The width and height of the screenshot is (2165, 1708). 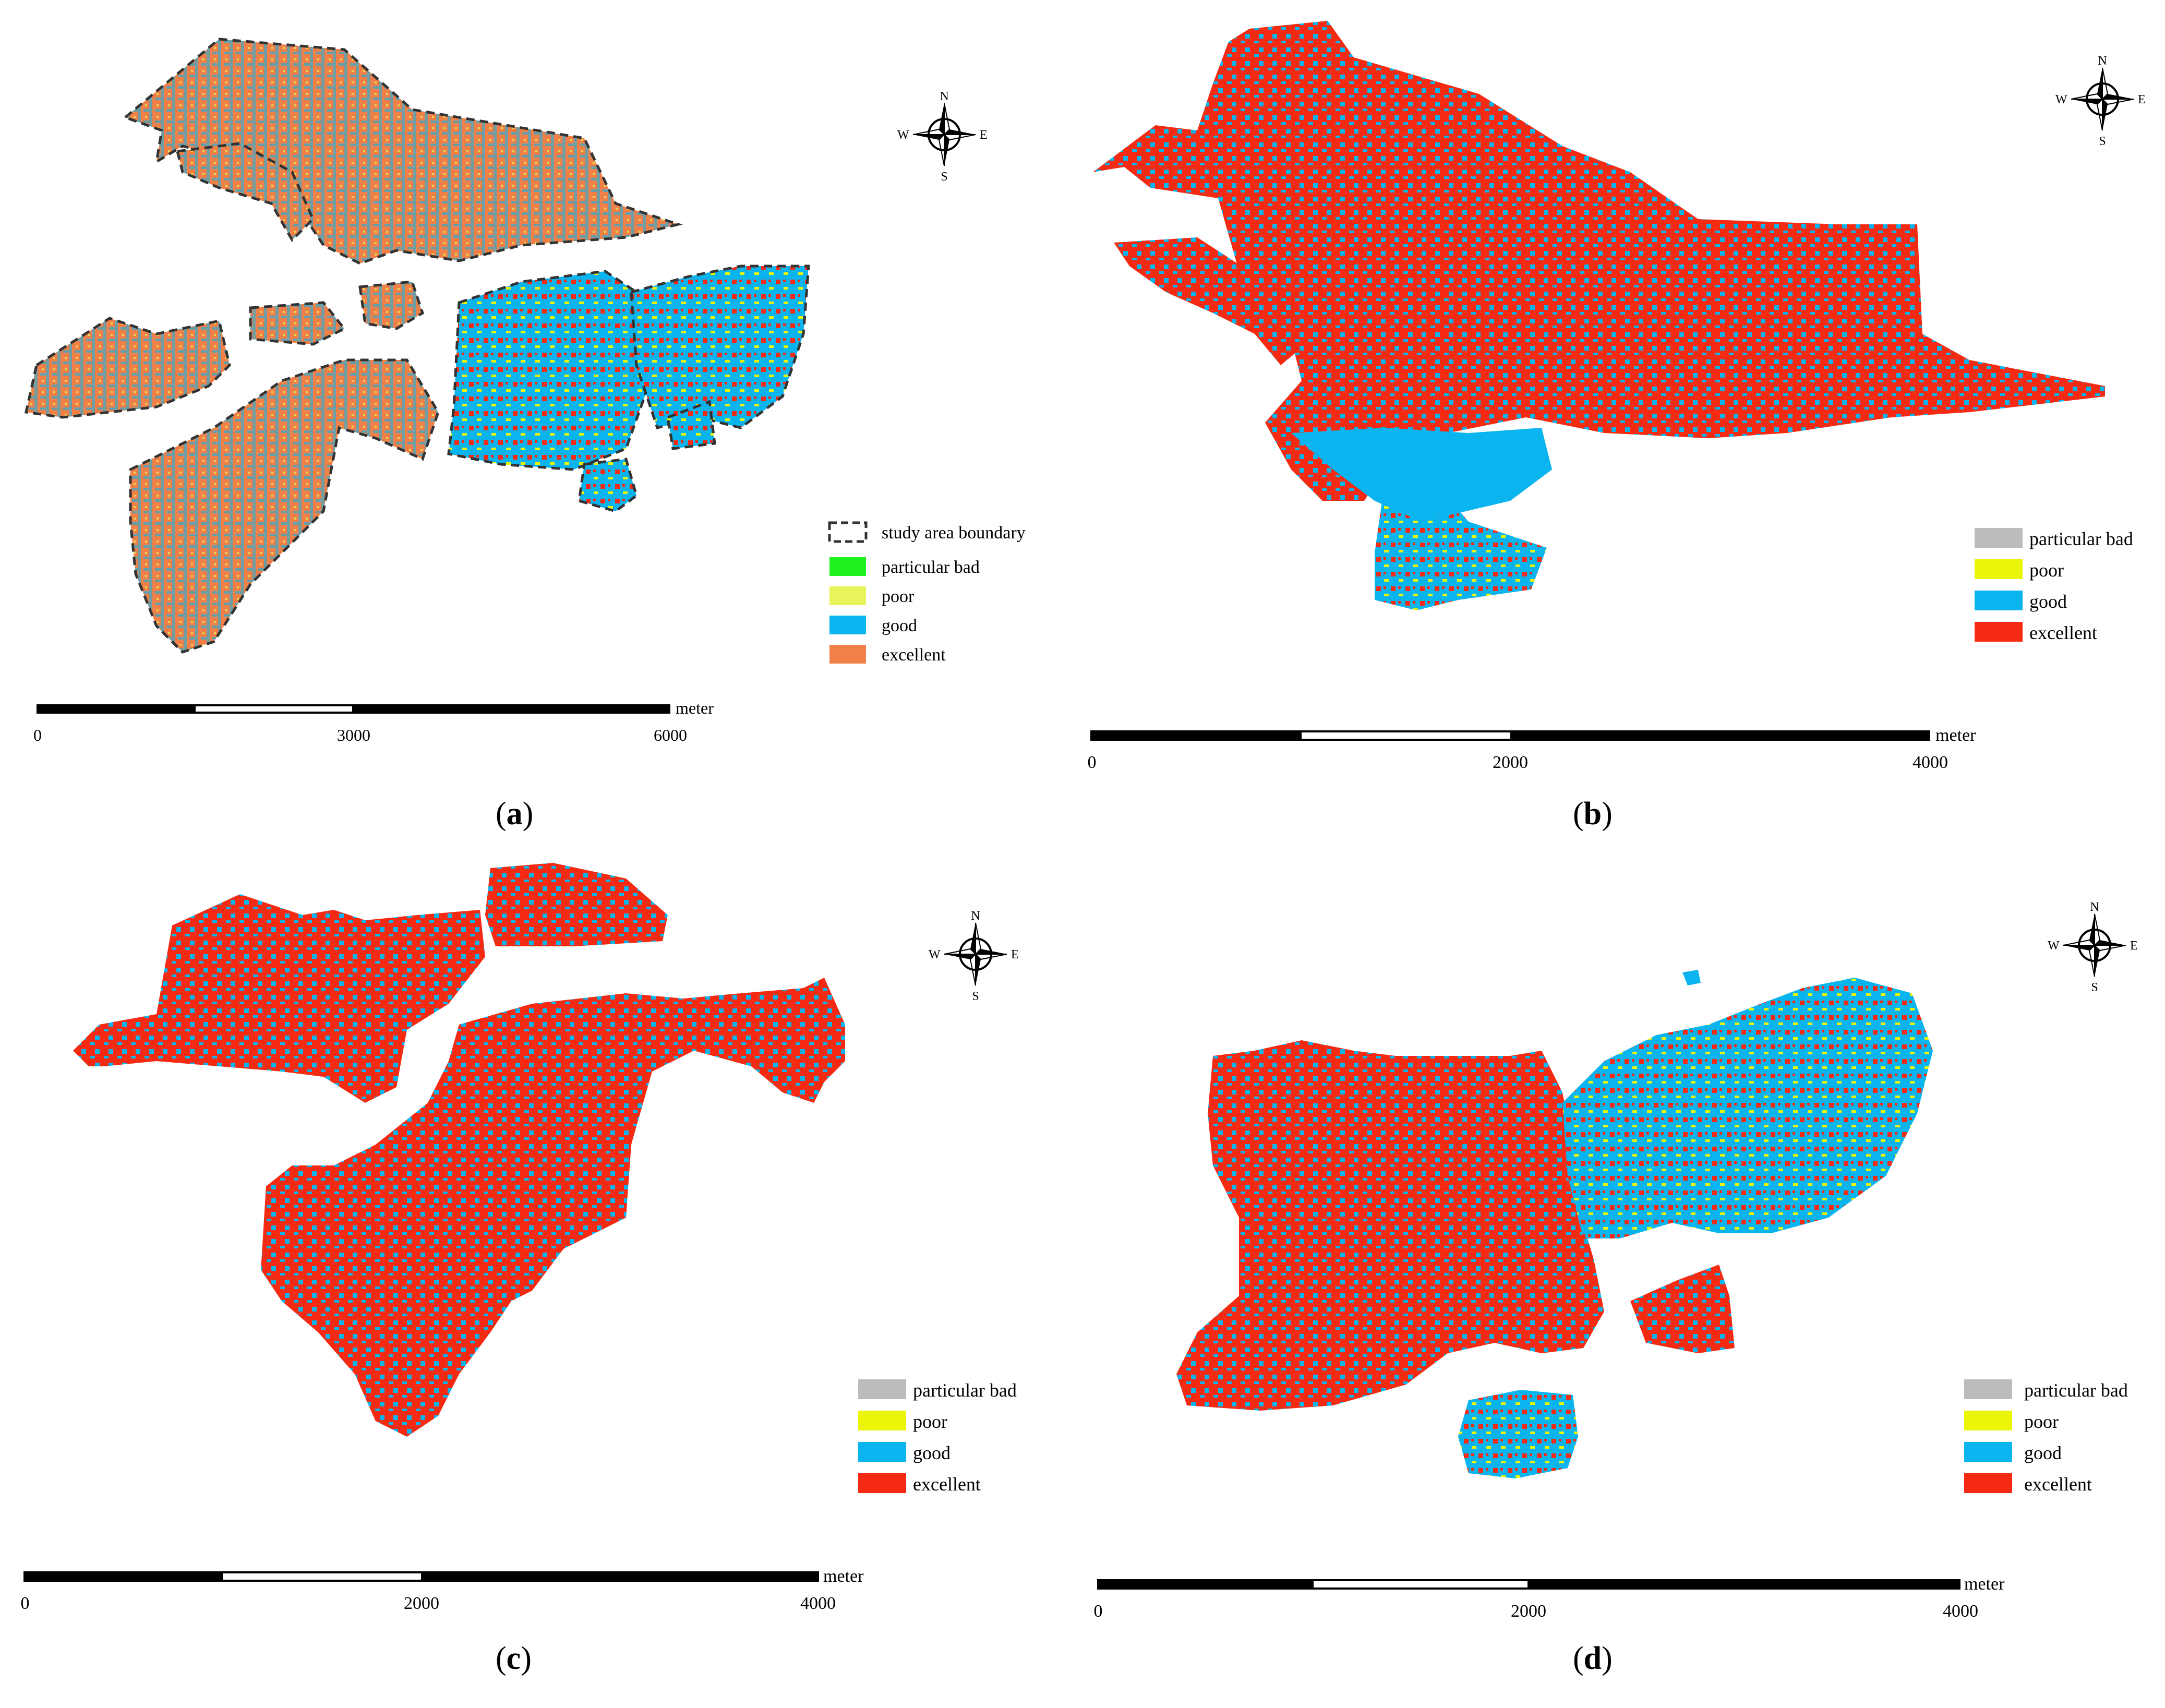 What do you see at coordinates (284, 506) in the screenshot?
I see `region-a-southwest` at bounding box center [284, 506].